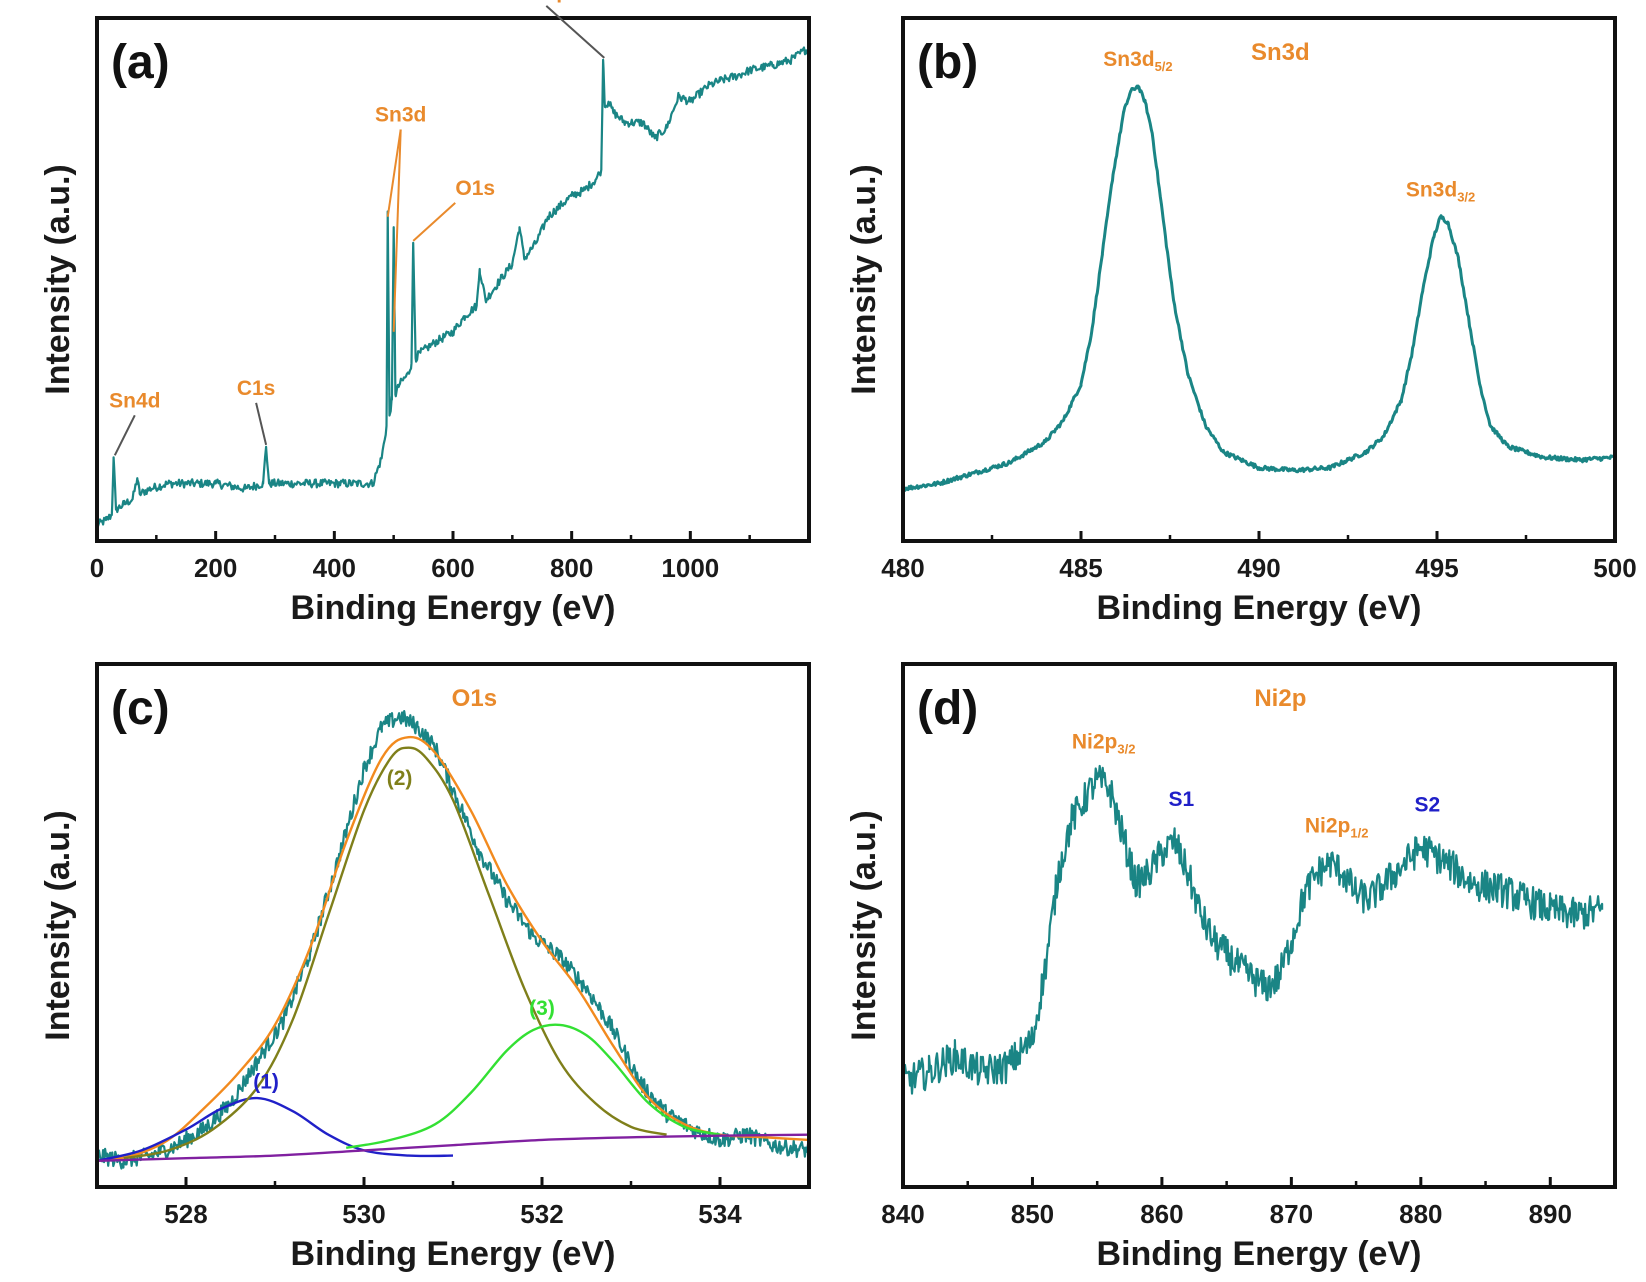  I want to click on annotation-label: Sn3d5/2, so click(1137, 61).